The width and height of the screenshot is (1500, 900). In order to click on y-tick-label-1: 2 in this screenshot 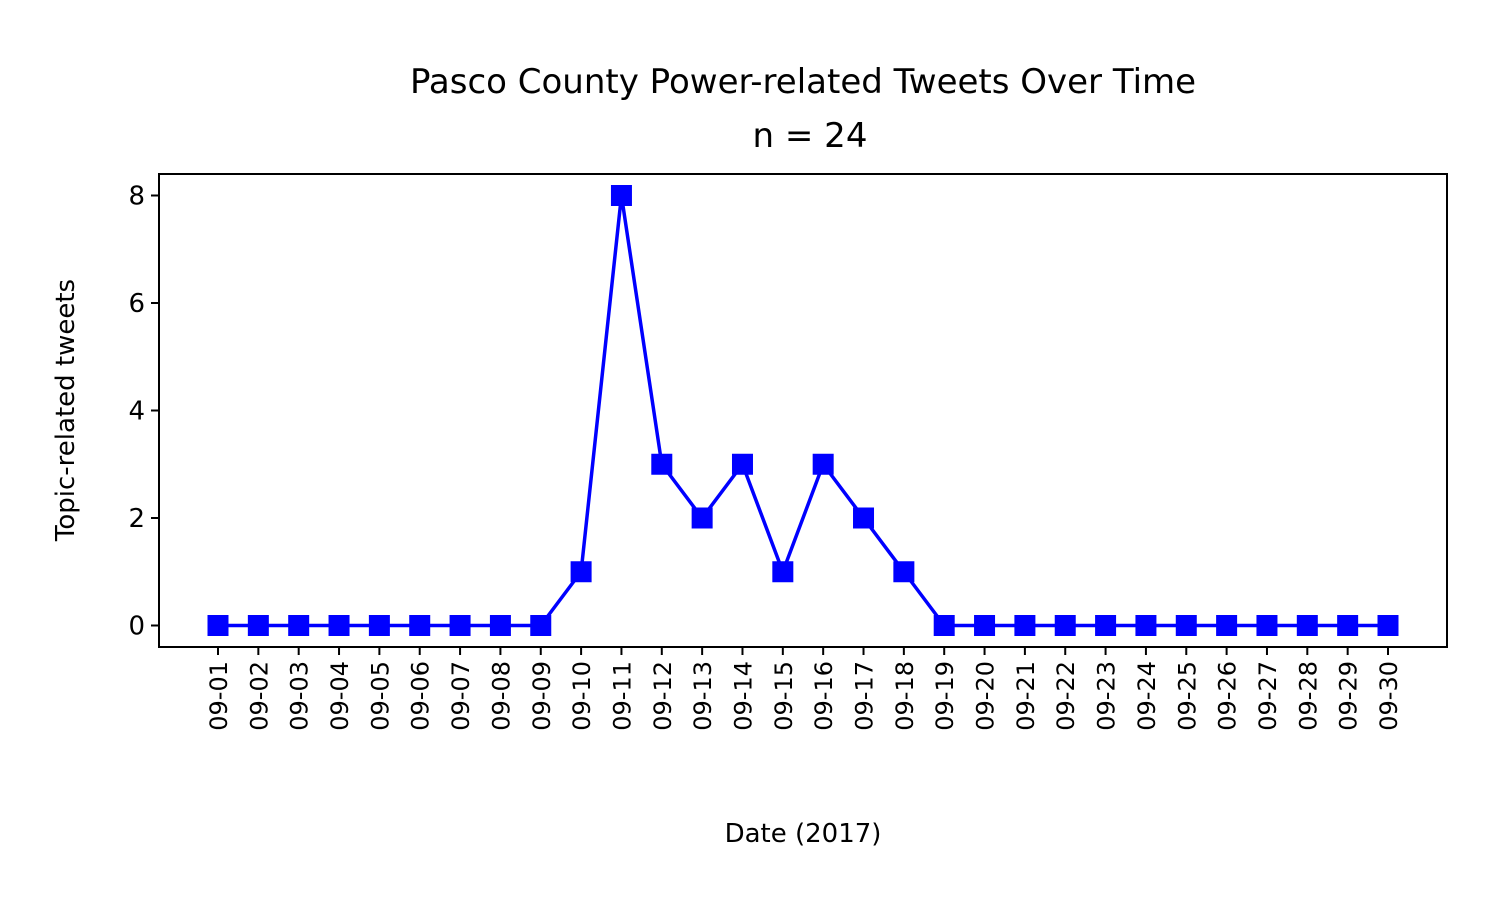, I will do `click(136, 519)`.